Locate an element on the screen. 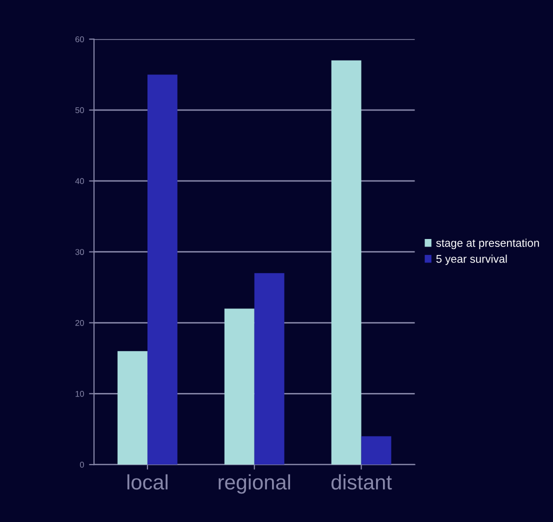 Image resolution: width=553 pixels, height=522 pixels. x-tick-label: regional is located at coordinates (254, 484).